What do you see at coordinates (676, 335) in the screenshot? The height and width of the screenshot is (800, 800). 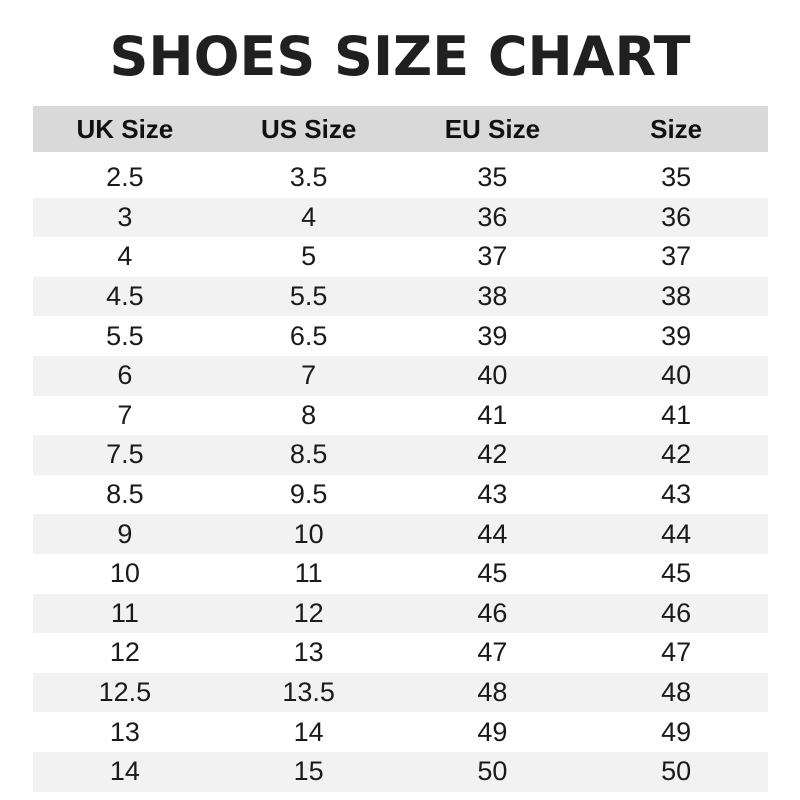 I see `size-cell: 39` at bounding box center [676, 335].